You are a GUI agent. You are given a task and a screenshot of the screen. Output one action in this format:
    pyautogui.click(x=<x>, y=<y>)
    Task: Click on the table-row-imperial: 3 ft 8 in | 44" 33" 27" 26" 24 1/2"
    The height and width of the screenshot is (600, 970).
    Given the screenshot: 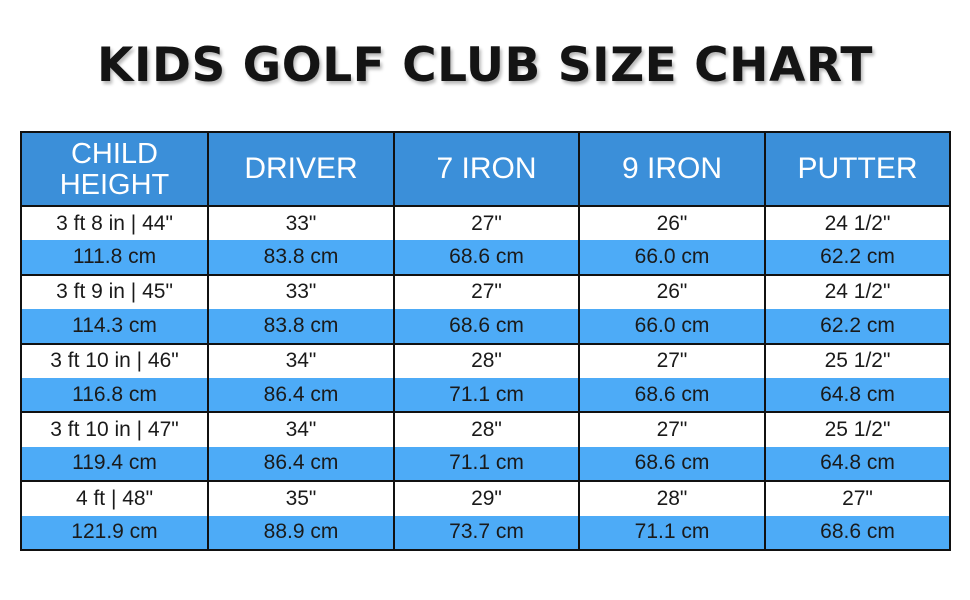 What is the action you would take?
    pyautogui.click(x=485, y=222)
    